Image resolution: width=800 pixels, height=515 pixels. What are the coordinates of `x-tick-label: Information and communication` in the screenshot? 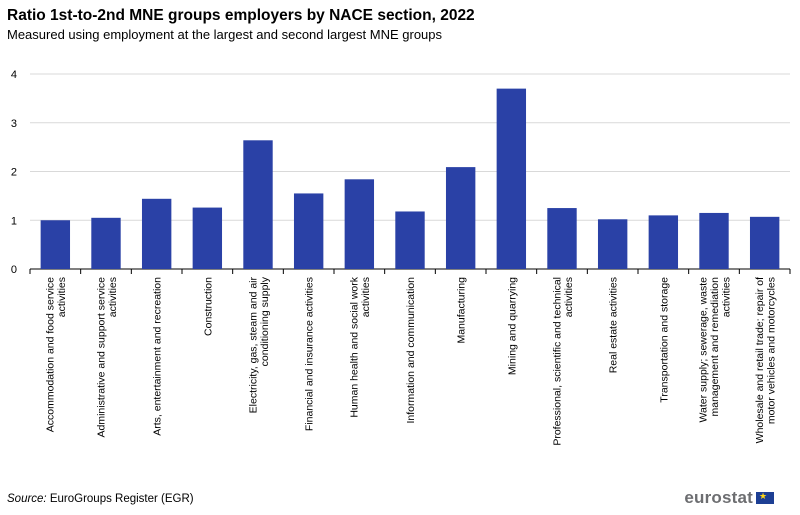 It's located at (411, 350).